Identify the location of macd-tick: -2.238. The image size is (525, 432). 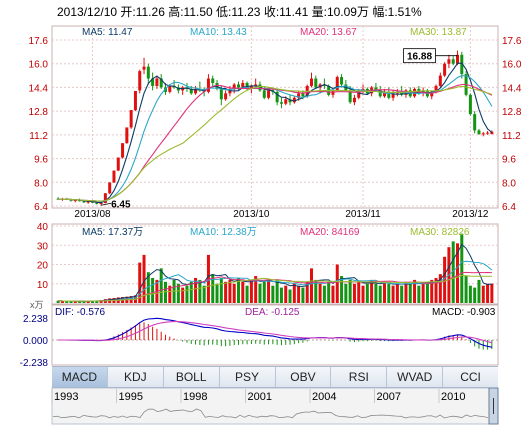
(34, 363).